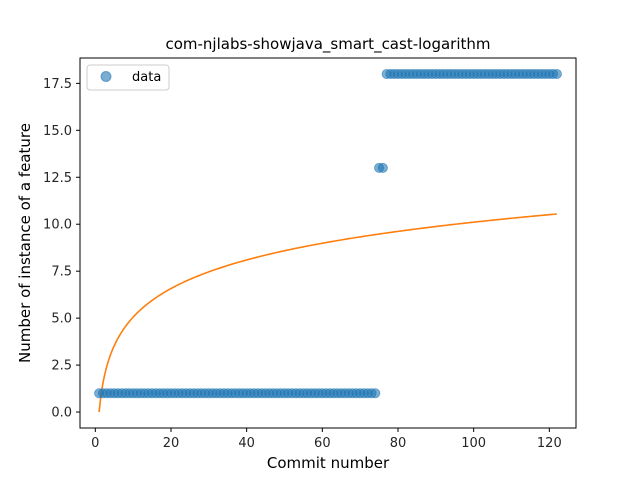 The height and width of the screenshot is (480, 640). Describe the element at coordinates (61, 272) in the screenshot. I see `y-tick-label: 7.5` at that location.